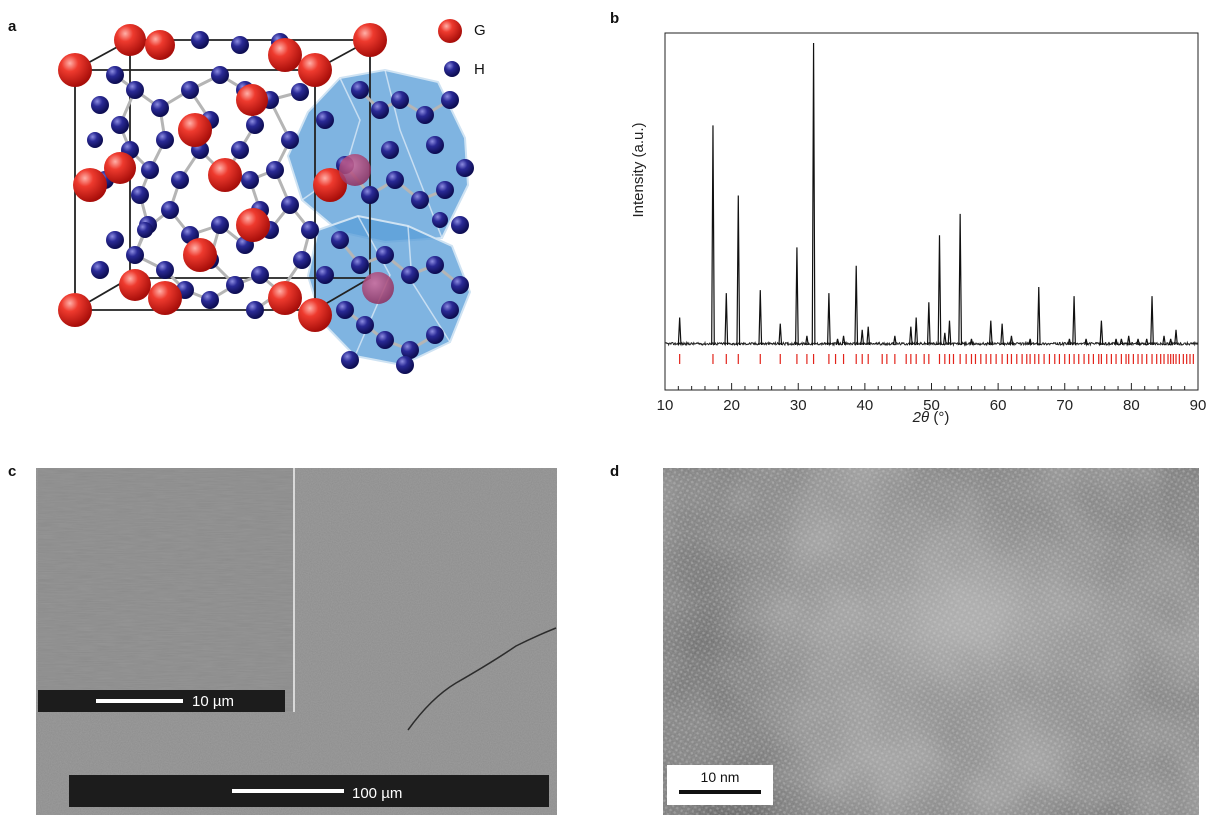 The width and height of the screenshot is (1210, 815). What do you see at coordinates (615, 18) in the screenshot?
I see `panel-label-b: b` at bounding box center [615, 18].